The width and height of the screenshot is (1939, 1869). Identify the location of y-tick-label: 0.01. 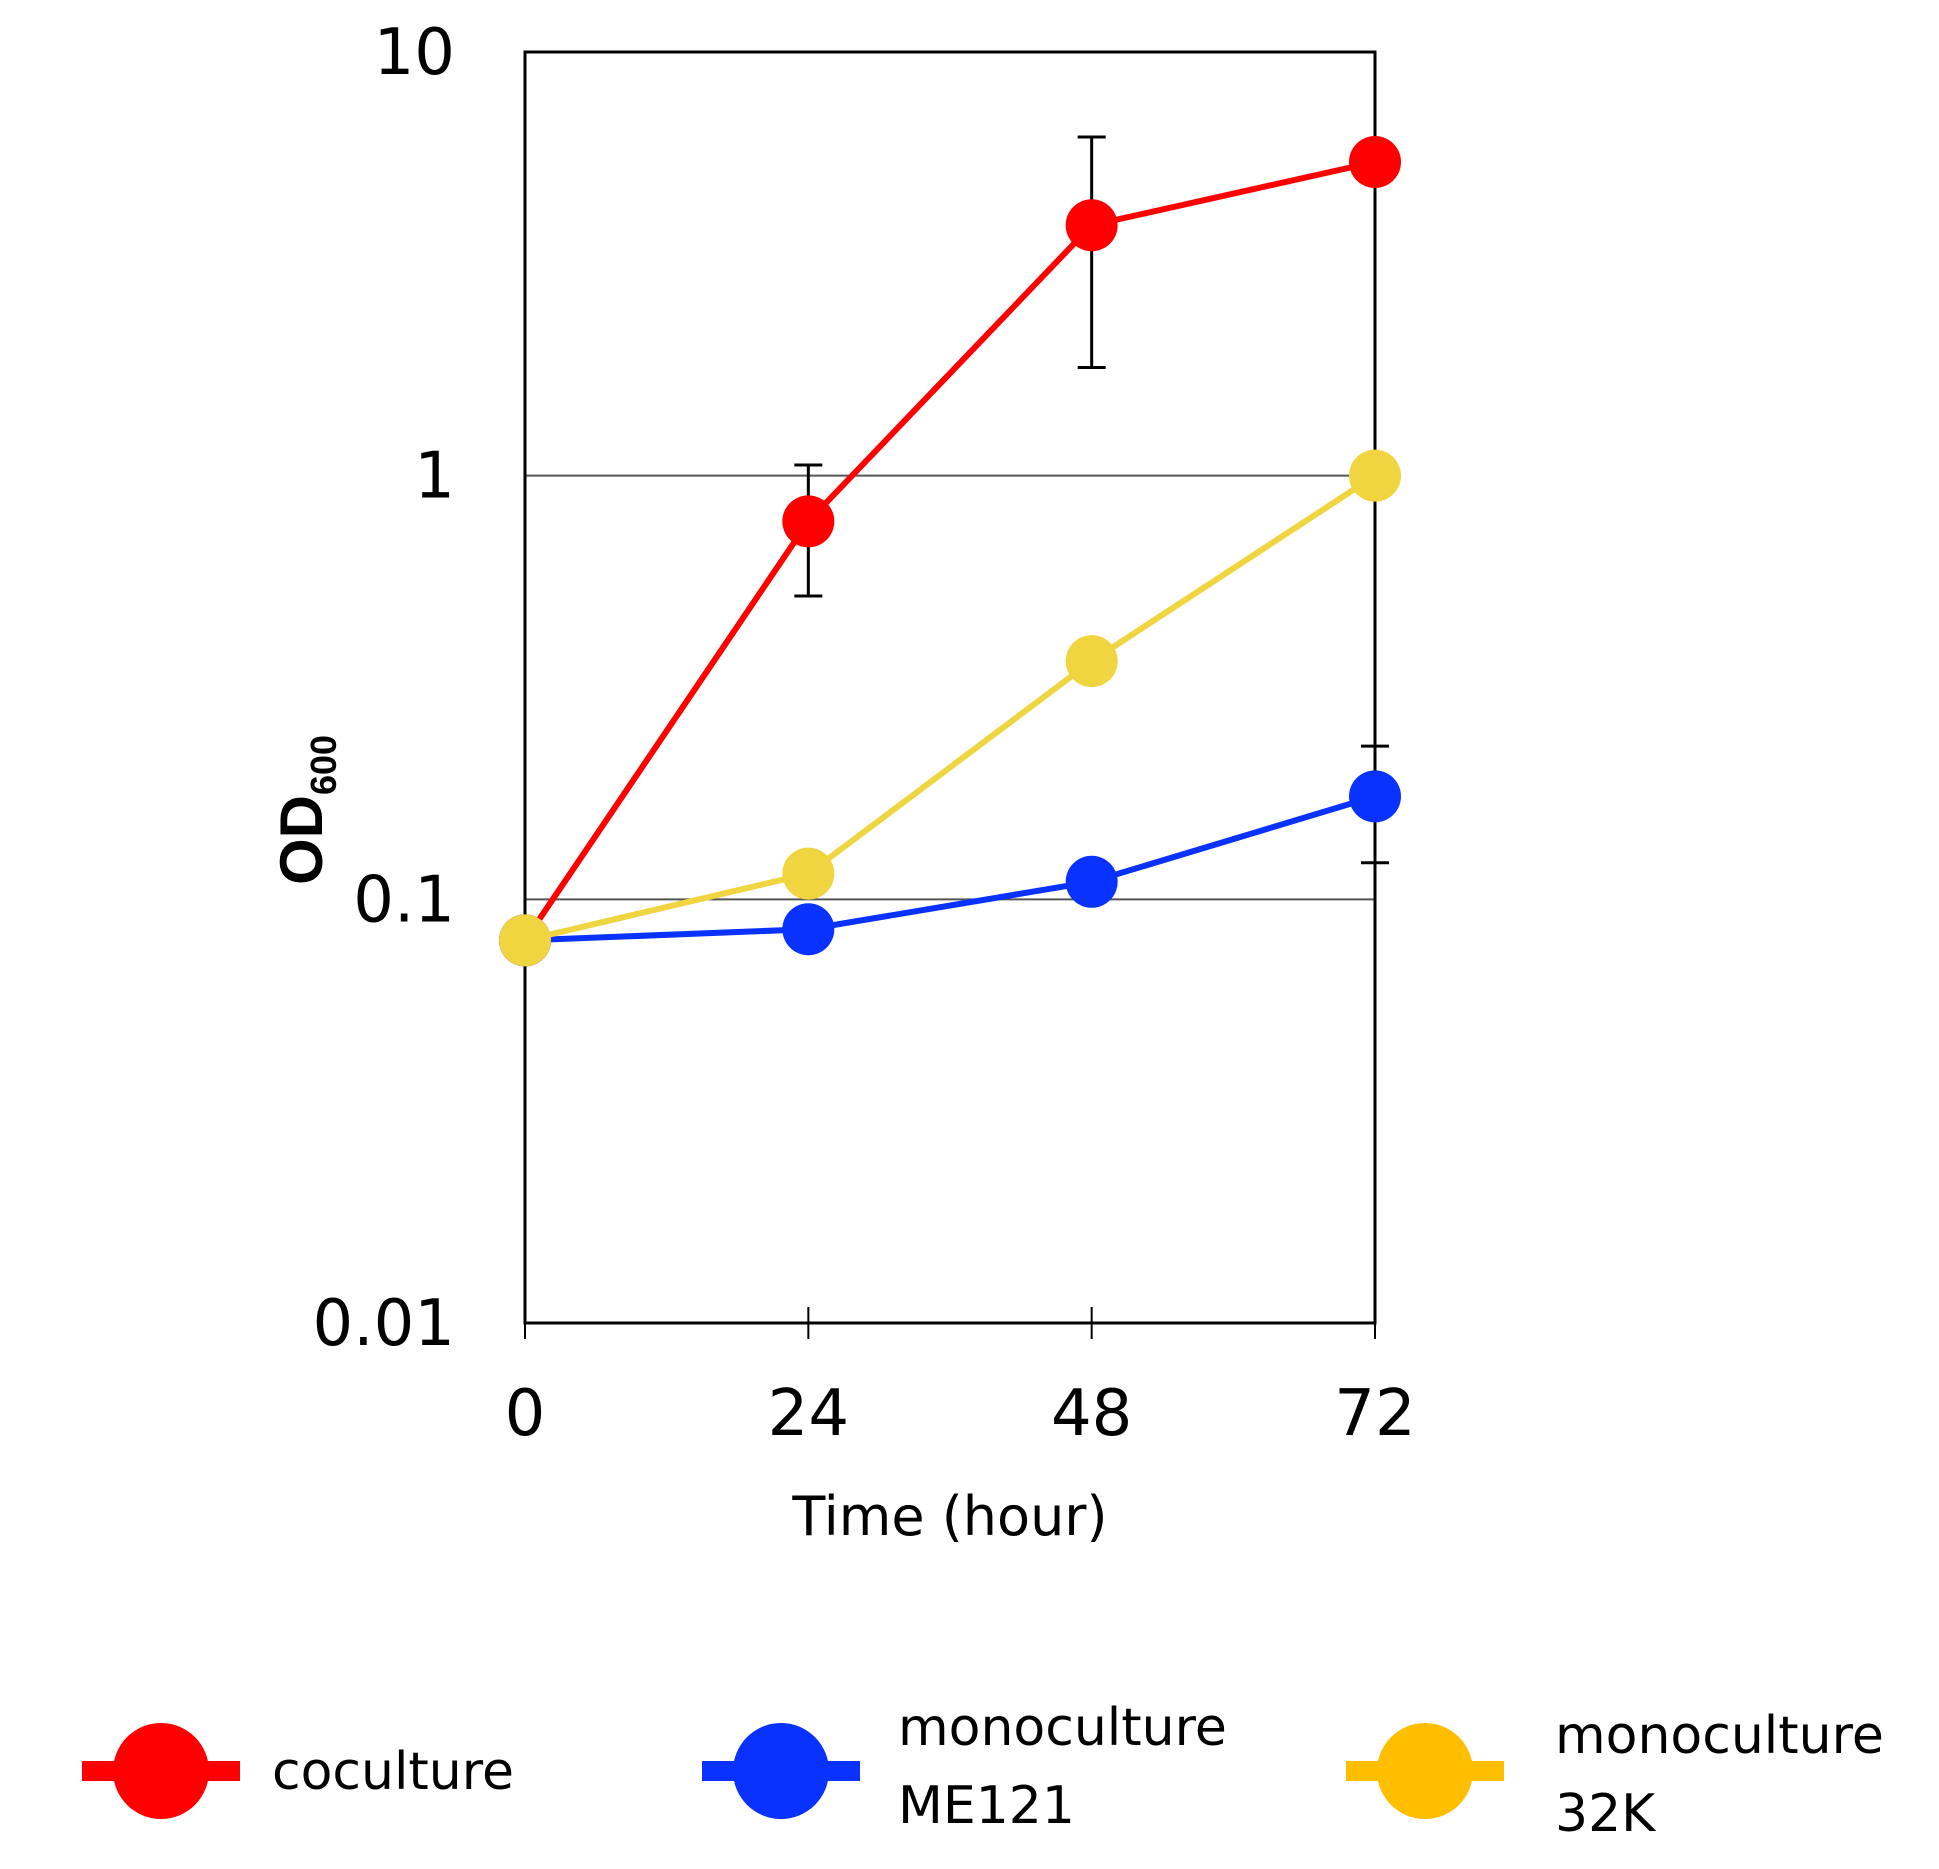
(384, 1324).